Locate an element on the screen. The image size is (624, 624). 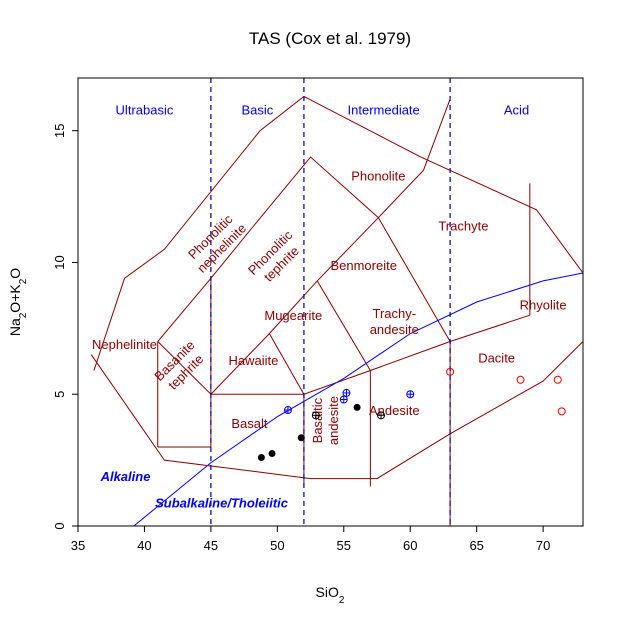
y-tick-label-2: 10 is located at coordinates (59, 262).